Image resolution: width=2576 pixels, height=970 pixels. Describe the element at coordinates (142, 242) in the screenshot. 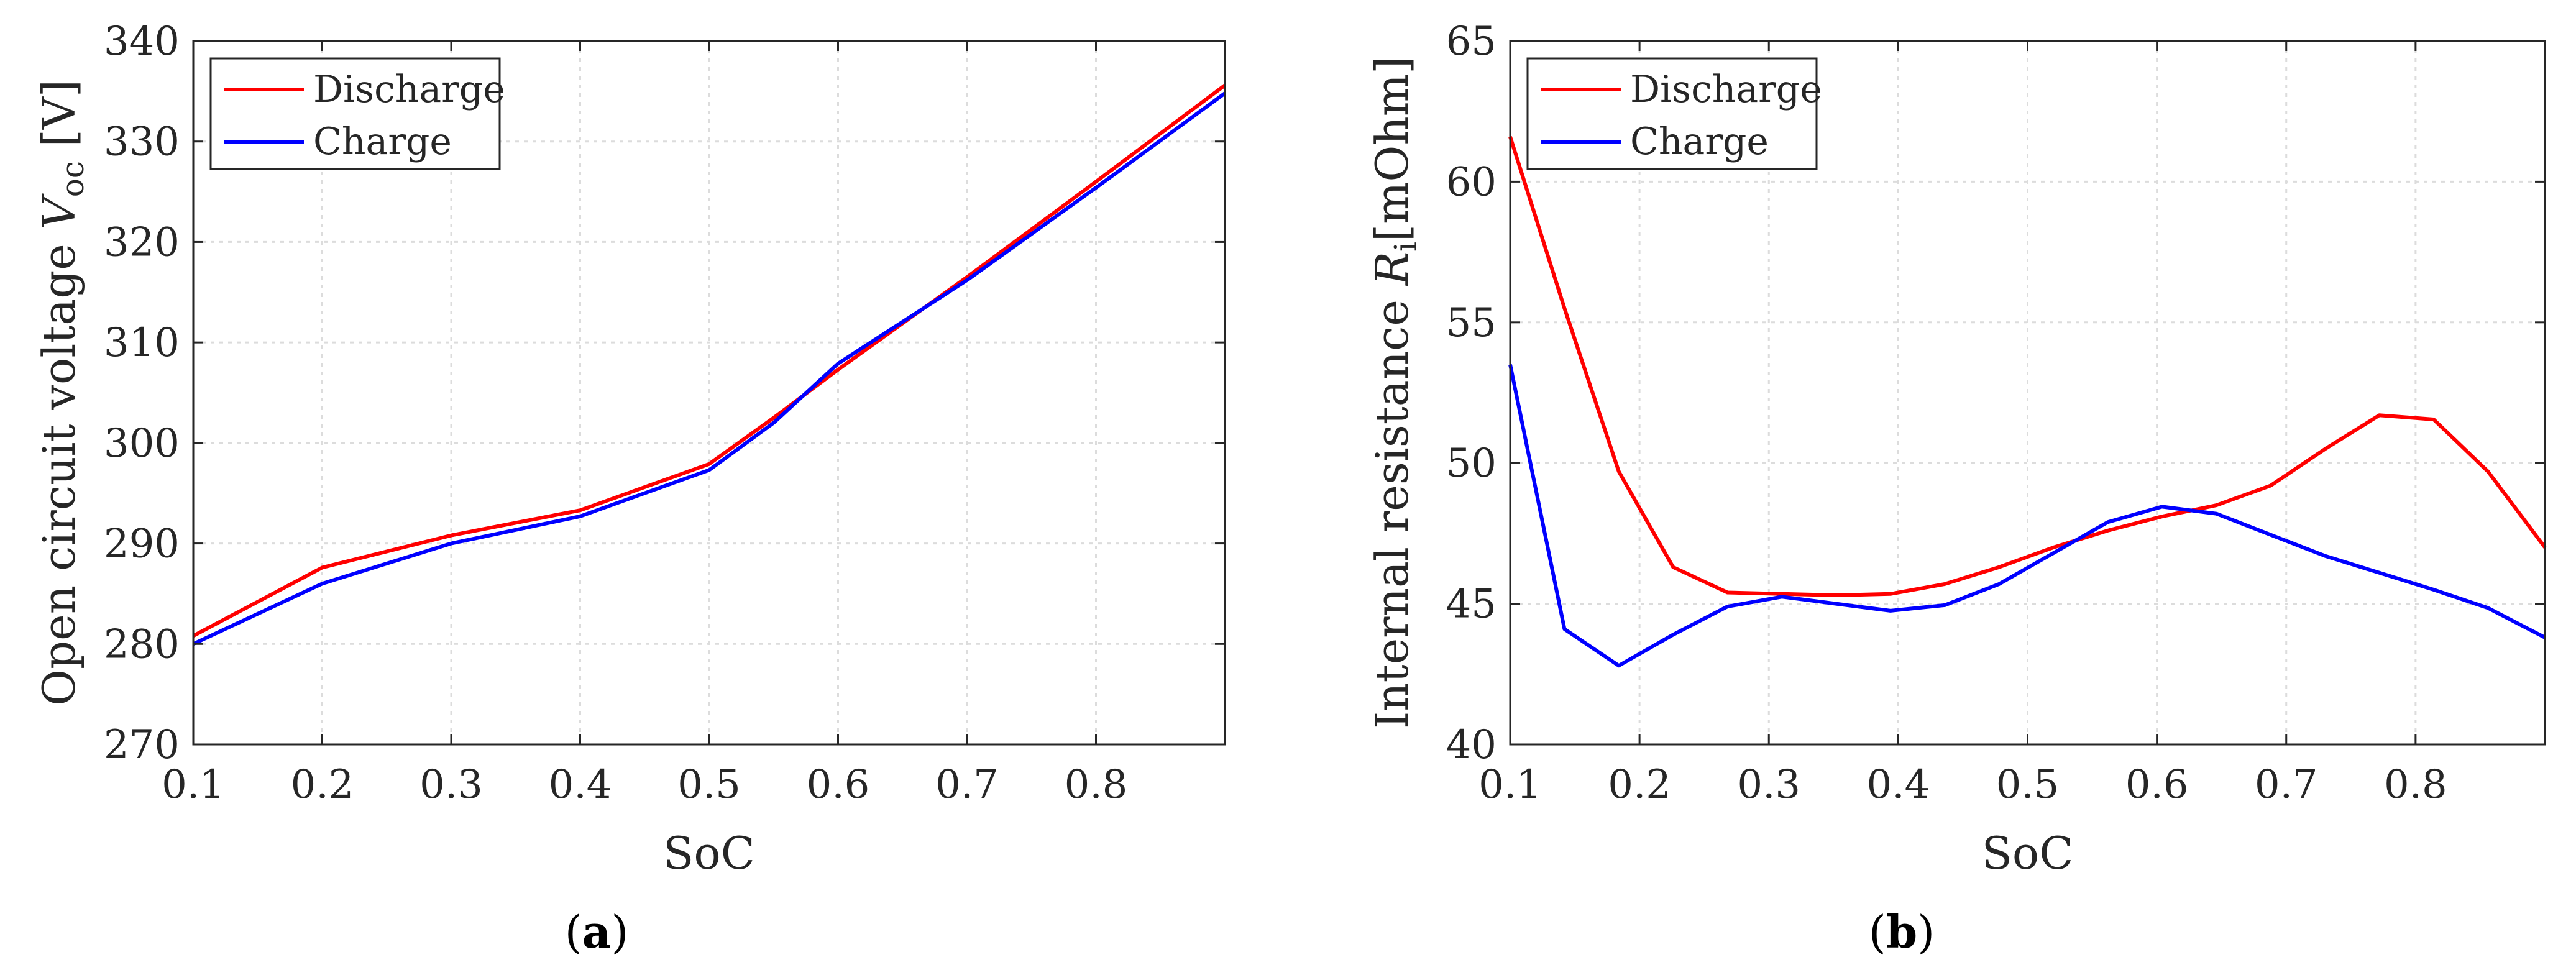

I see `y-tick-label: 320` at that location.